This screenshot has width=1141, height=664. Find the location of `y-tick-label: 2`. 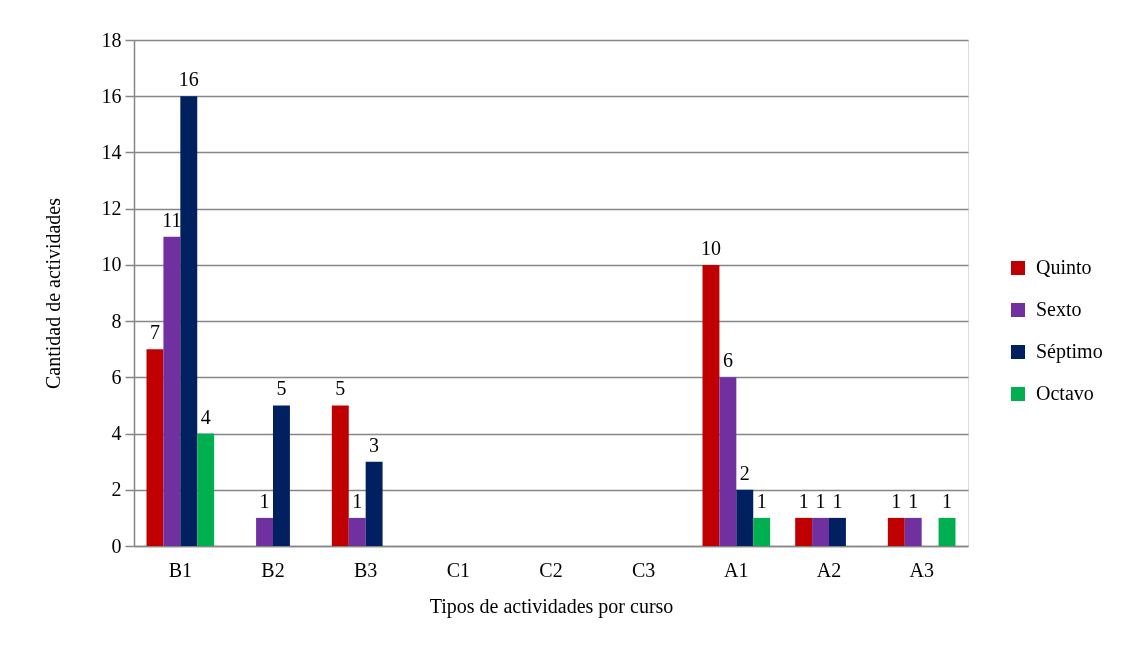

y-tick-label: 2 is located at coordinates (116, 489).